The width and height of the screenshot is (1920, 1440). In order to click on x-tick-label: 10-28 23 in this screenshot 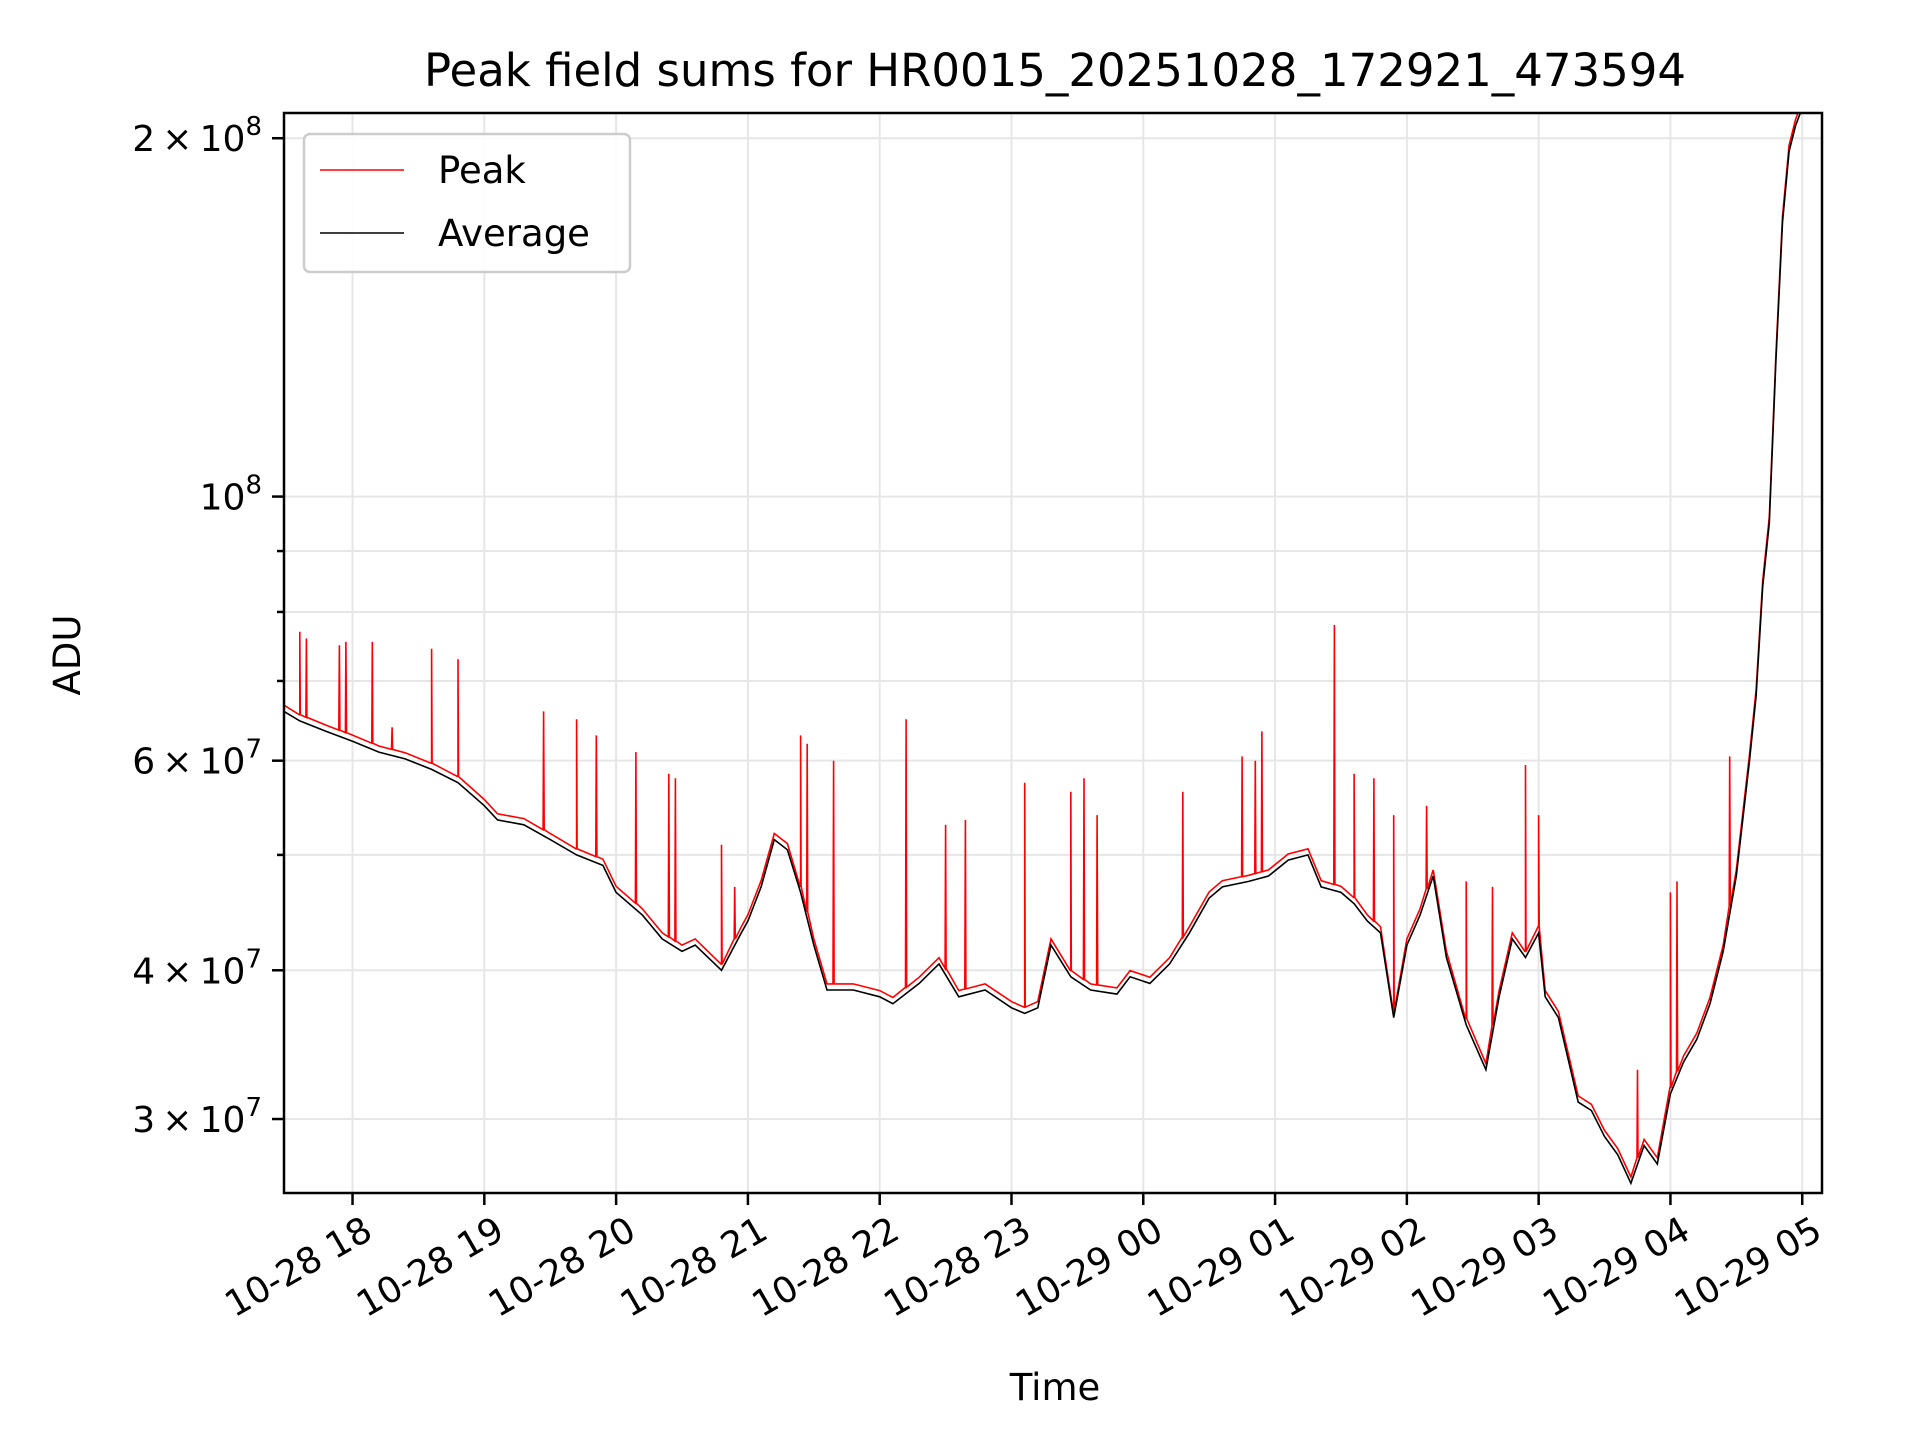, I will do `click(957, 1267)`.